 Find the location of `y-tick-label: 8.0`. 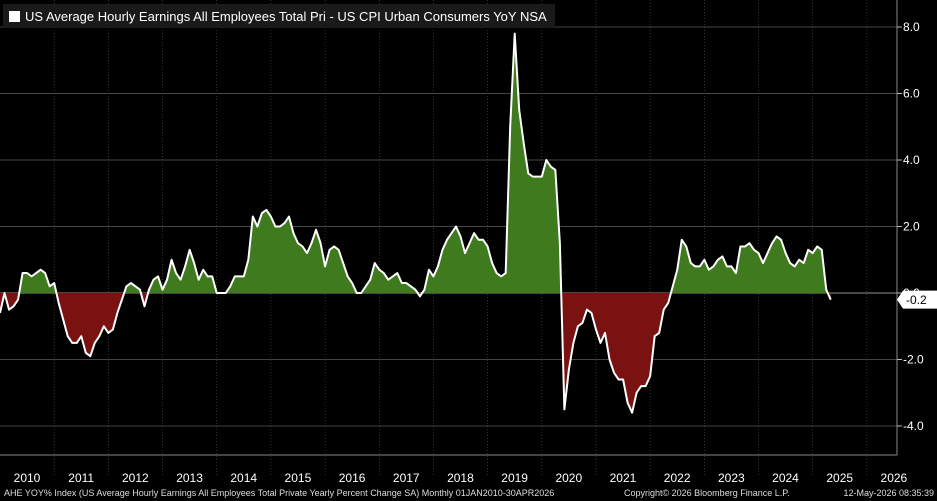

y-tick-label: 8.0 is located at coordinates (911, 27).